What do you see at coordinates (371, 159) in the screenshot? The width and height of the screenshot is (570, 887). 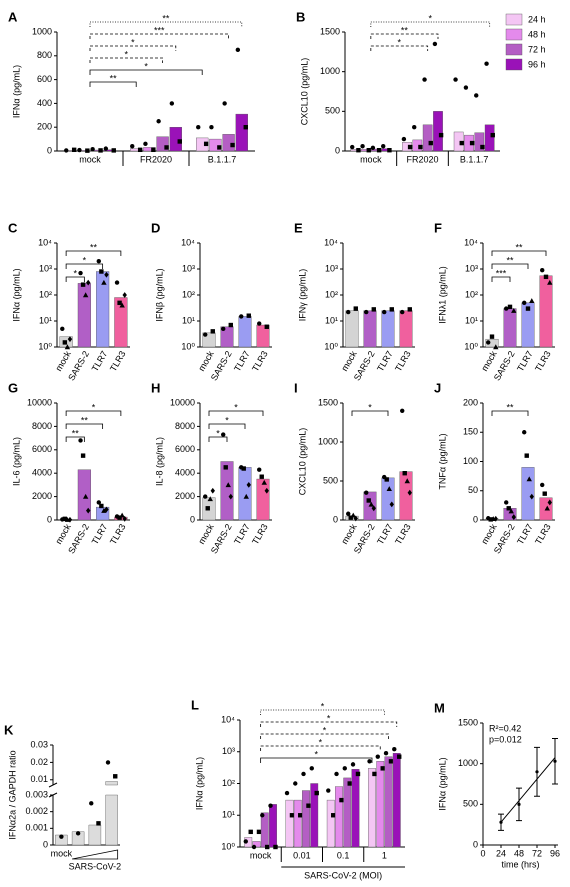 I see `x-tick-label: mock` at bounding box center [371, 159].